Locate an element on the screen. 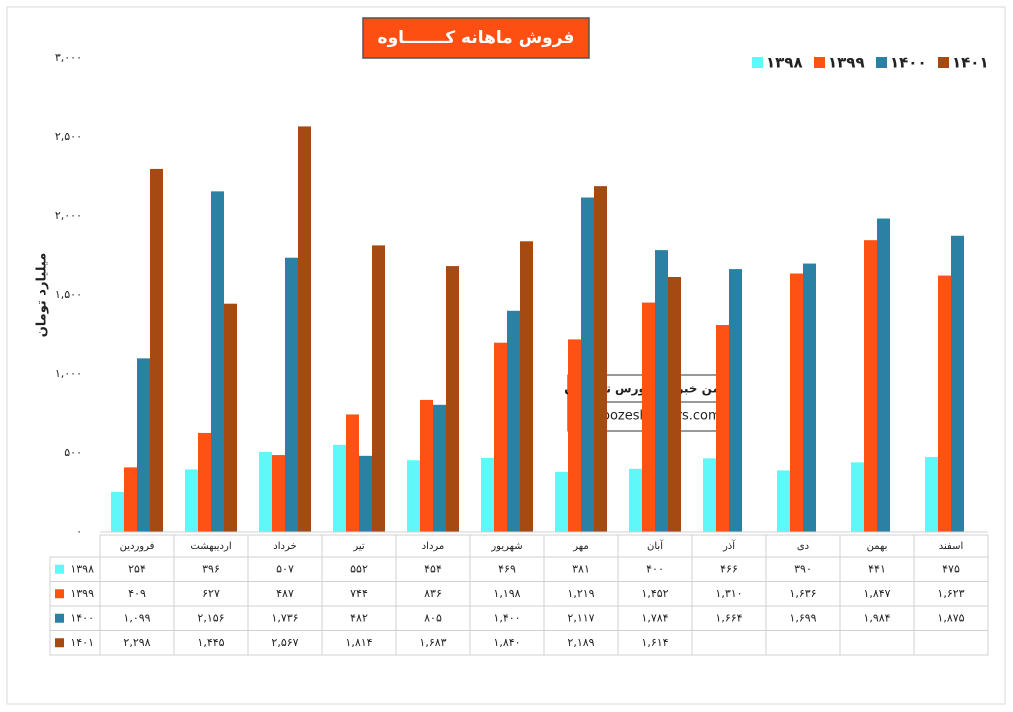 This screenshot has height=712, width=1013. x-tick-label: آذر is located at coordinates (729, 545).